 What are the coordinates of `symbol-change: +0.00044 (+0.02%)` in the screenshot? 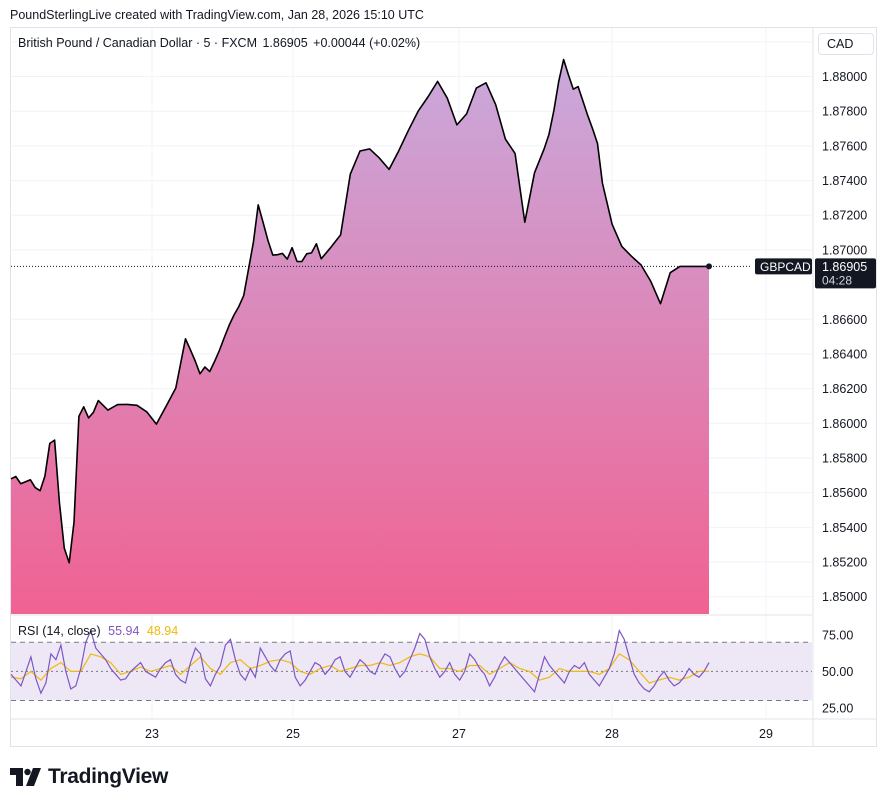 It's located at (367, 43).